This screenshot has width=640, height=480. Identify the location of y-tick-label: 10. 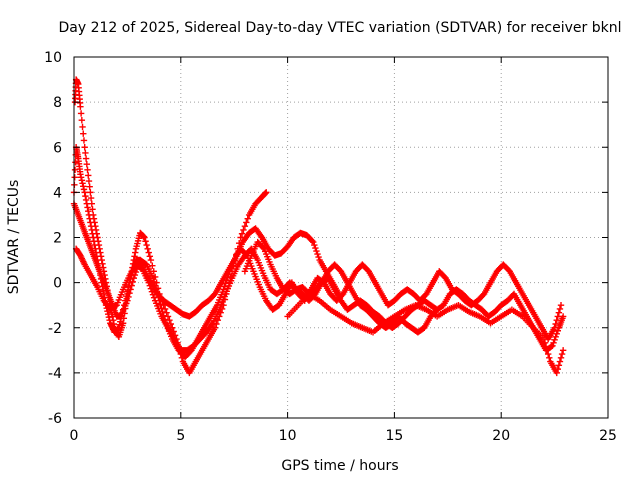
(53, 58).